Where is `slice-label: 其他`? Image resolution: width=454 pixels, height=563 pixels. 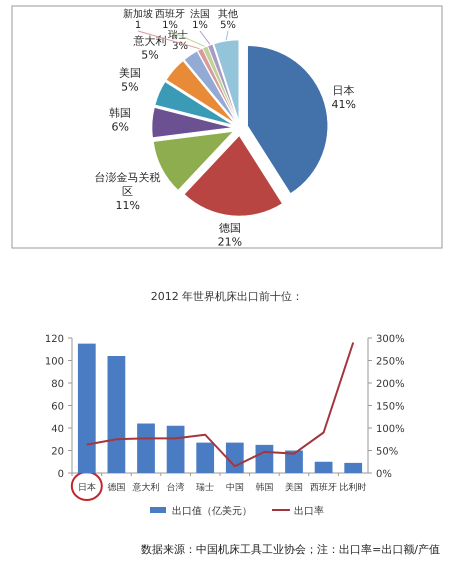 slice-label: 其他 is located at coordinates (228, 14).